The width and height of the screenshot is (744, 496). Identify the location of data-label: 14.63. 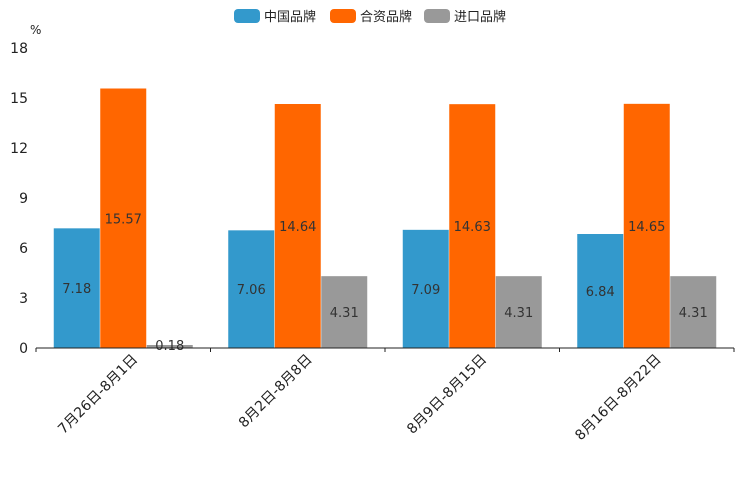
(472, 227).